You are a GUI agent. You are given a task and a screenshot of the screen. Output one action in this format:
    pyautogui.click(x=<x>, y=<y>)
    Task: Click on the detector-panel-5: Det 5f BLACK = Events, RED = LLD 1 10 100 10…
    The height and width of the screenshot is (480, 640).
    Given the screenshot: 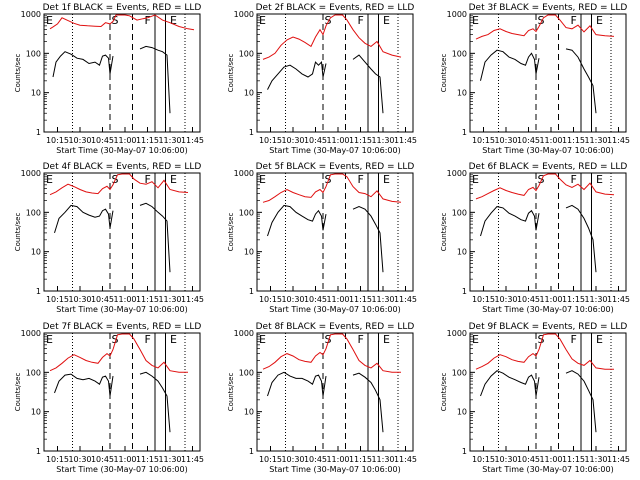 What is the action you would take?
    pyautogui.click(x=322, y=238)
    